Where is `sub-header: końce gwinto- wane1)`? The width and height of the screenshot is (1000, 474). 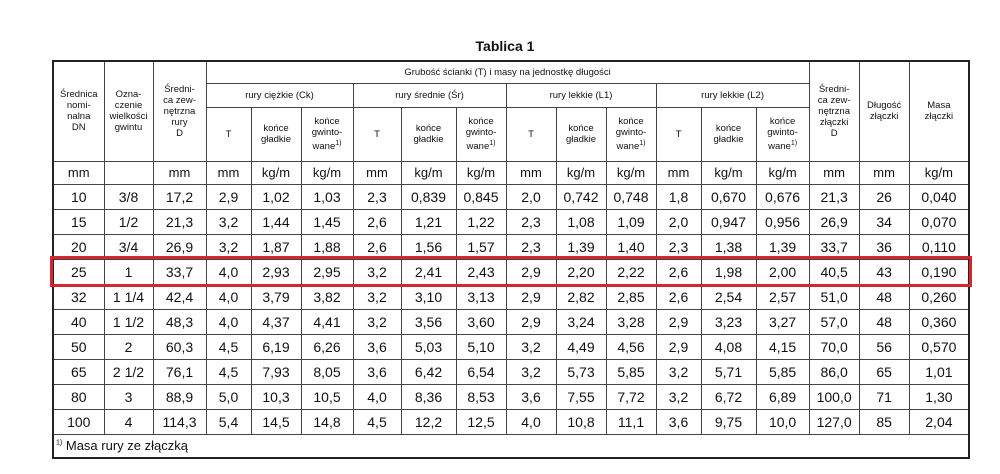 sub-header: końce gwinto- wane1) is located at coordinates (481, 134).